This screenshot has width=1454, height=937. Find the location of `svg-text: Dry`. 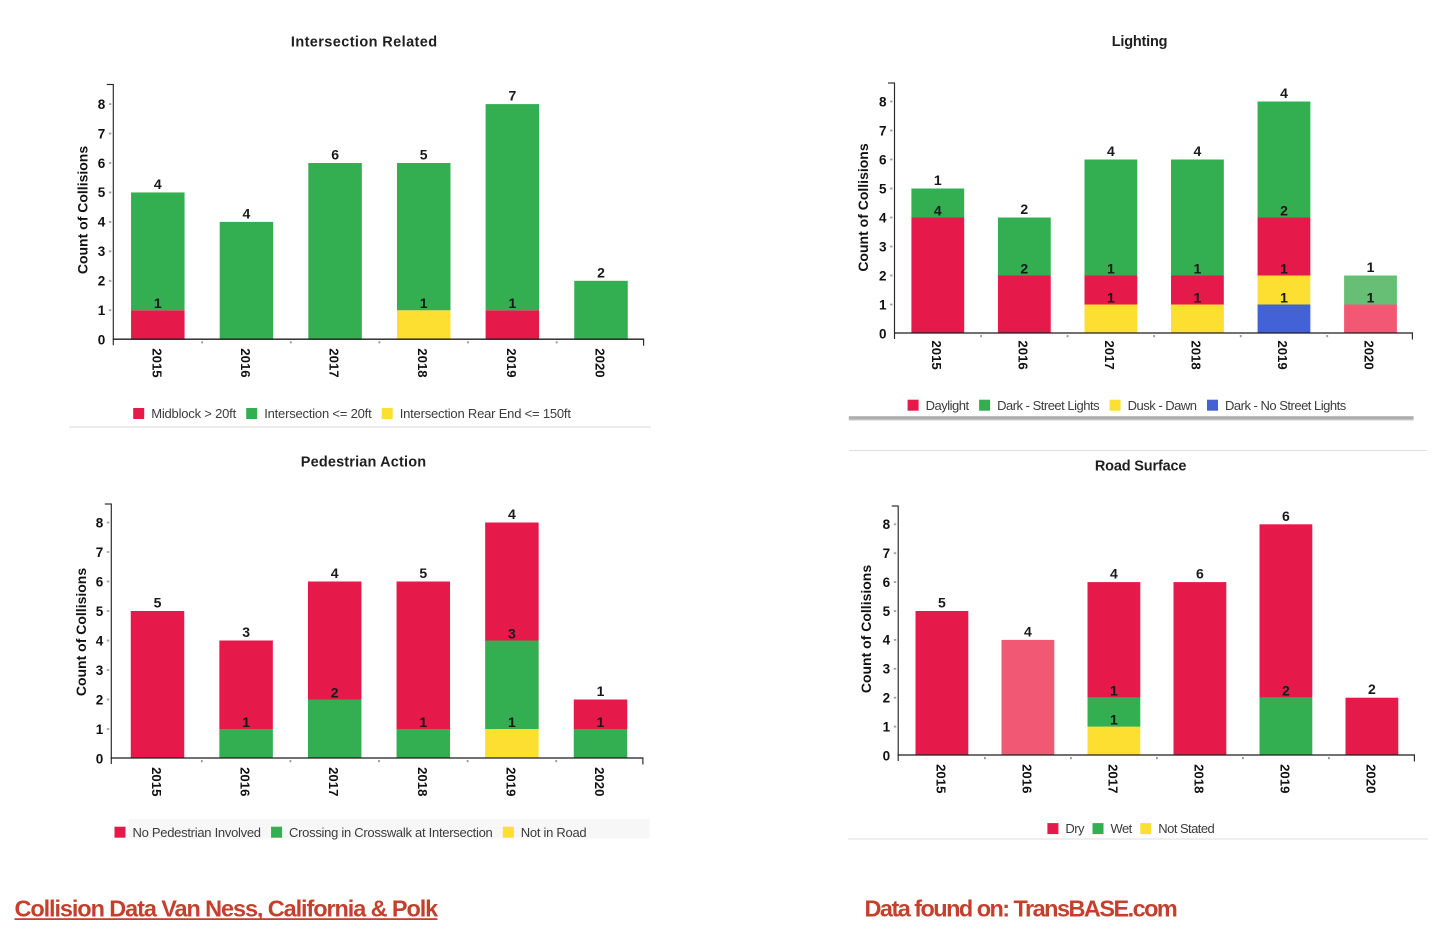

svg-text: Dry is located at coordinates (1075, 828).